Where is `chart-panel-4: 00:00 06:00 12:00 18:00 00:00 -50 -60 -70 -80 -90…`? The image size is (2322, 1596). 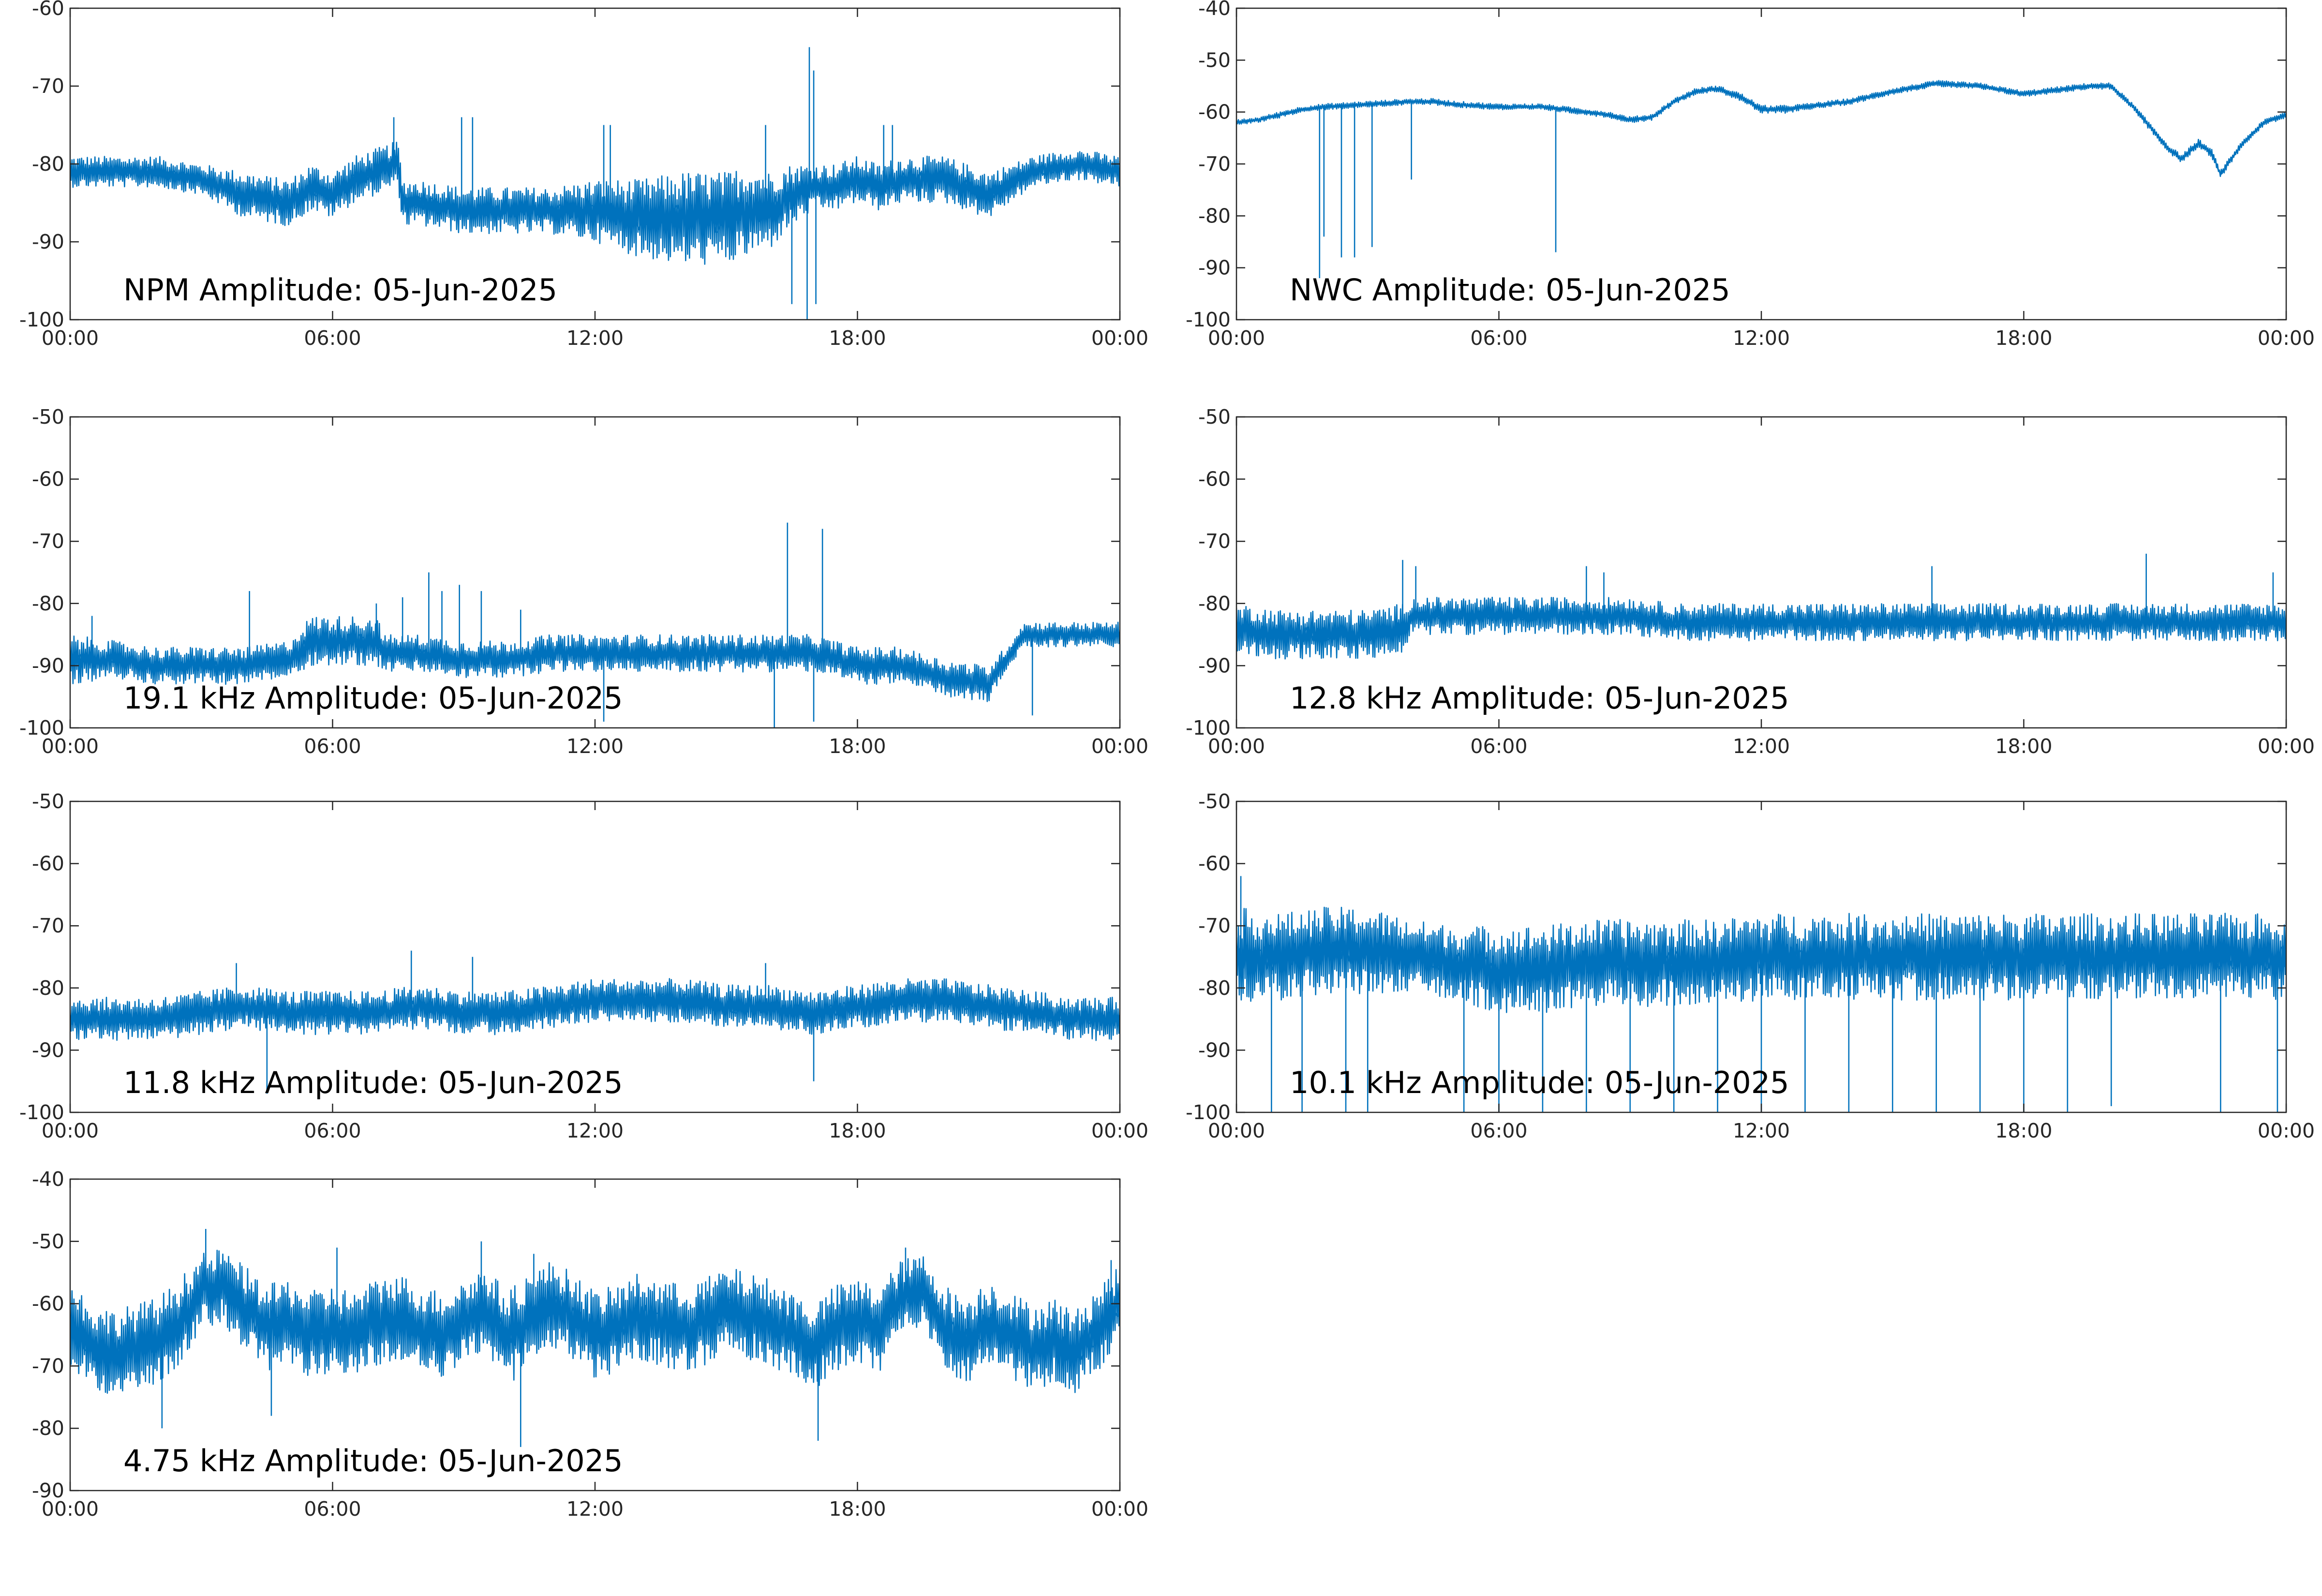
chart-panel-4: 00:00 06:00 12:00 18:00 00:00 -50 -60 -70 -80 -90… is located at coordinates (1750, 581).